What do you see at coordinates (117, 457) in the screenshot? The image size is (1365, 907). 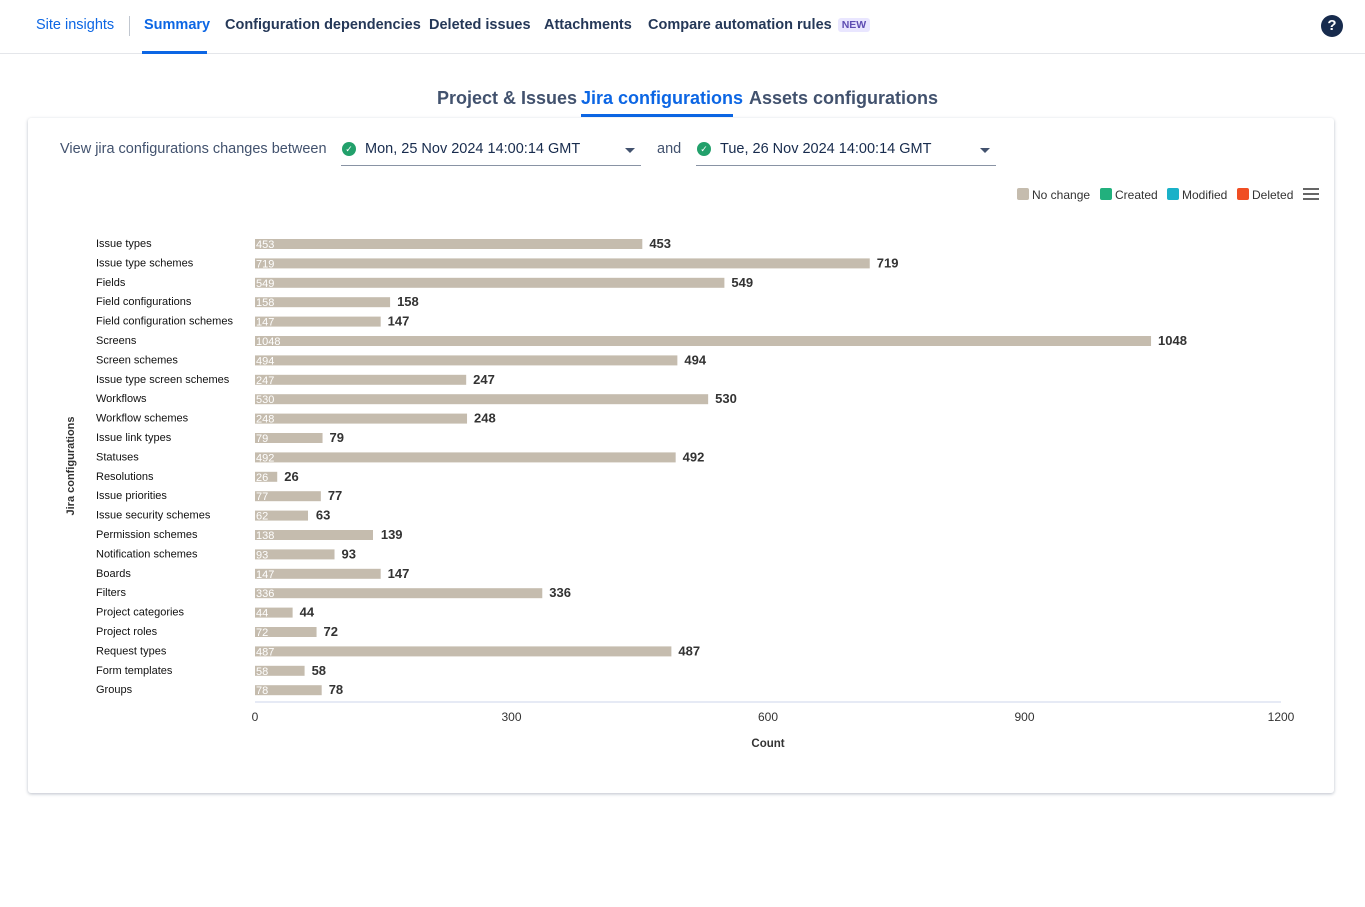 I see `category-label: Statuses` at bounding box center [117, 457].